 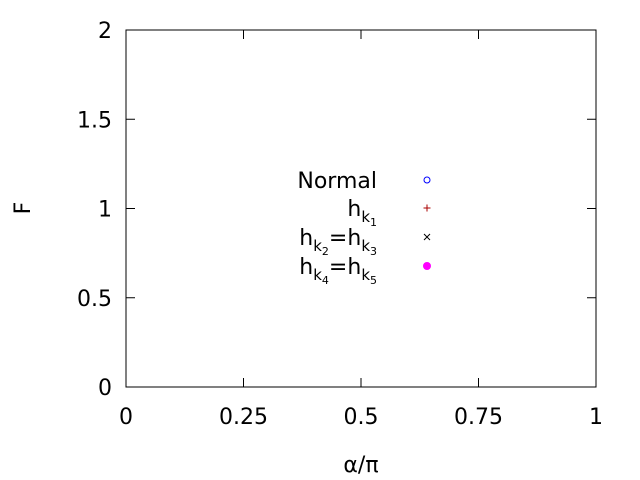 I want to click on legend-label-3: hk4=hk5, so click(x=338, y=271).